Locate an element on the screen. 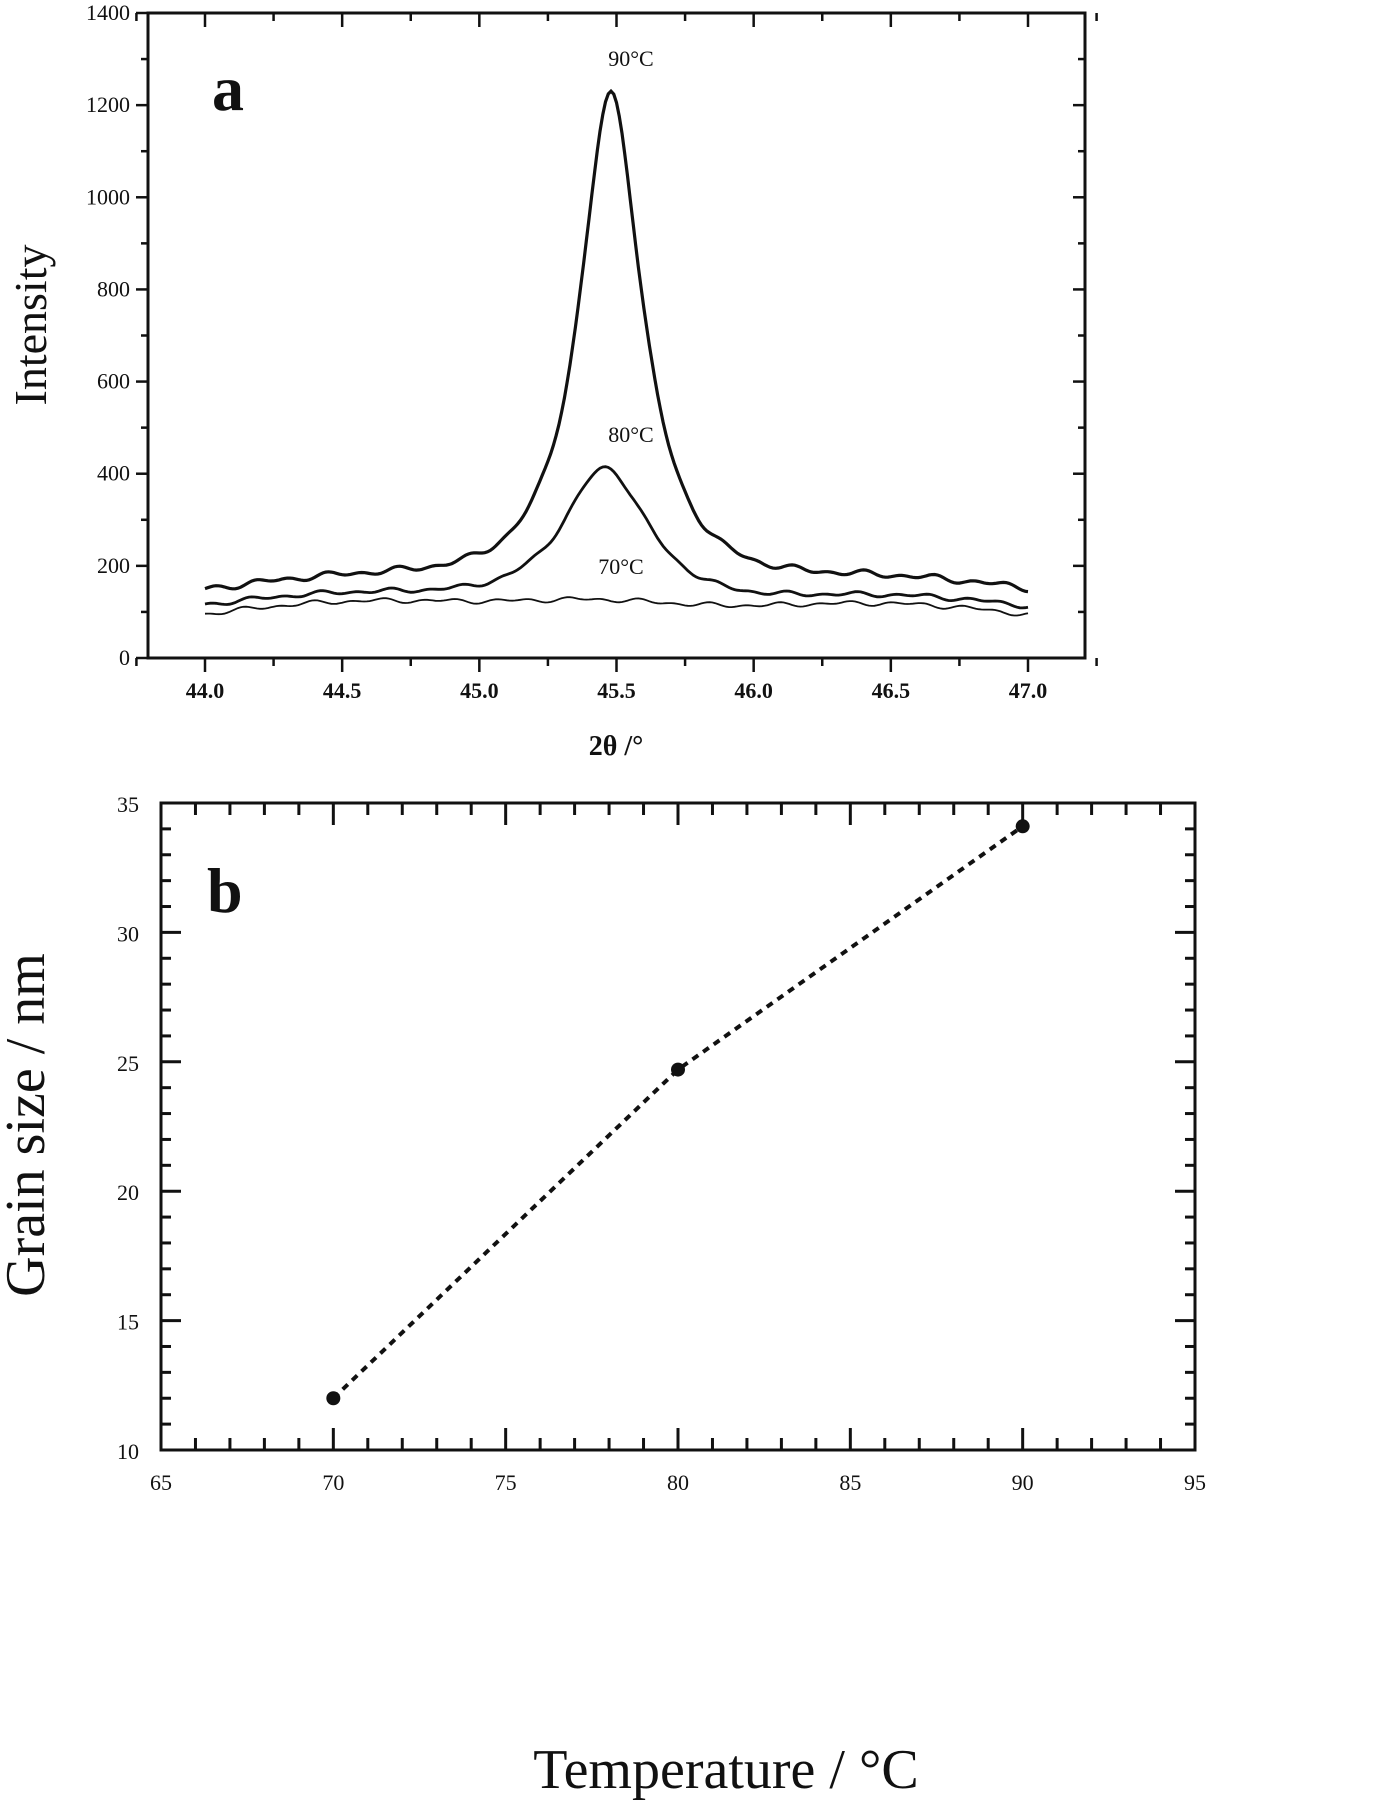  curve-70c is located at coordinates (616, 606).